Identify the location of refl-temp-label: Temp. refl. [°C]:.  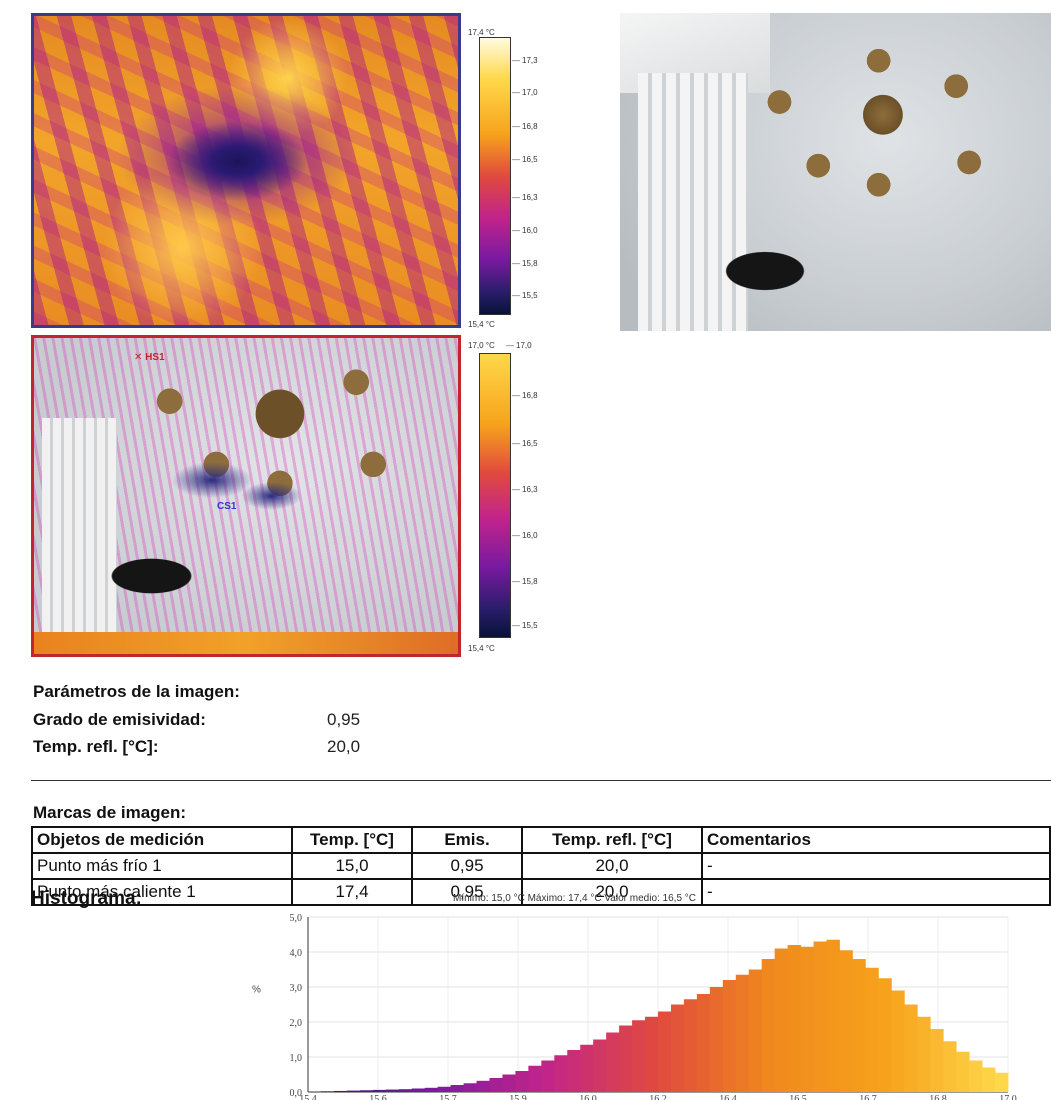
(96, 746).